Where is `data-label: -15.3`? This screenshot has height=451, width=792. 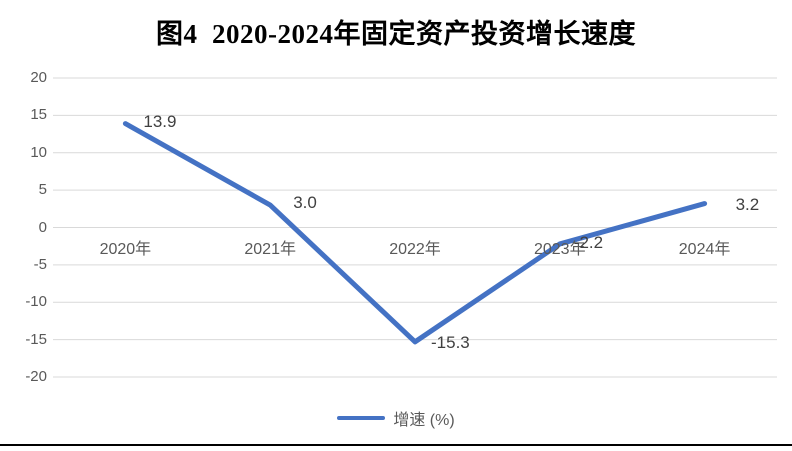 data-label: -15.3 is located at coordinates (450, 342).